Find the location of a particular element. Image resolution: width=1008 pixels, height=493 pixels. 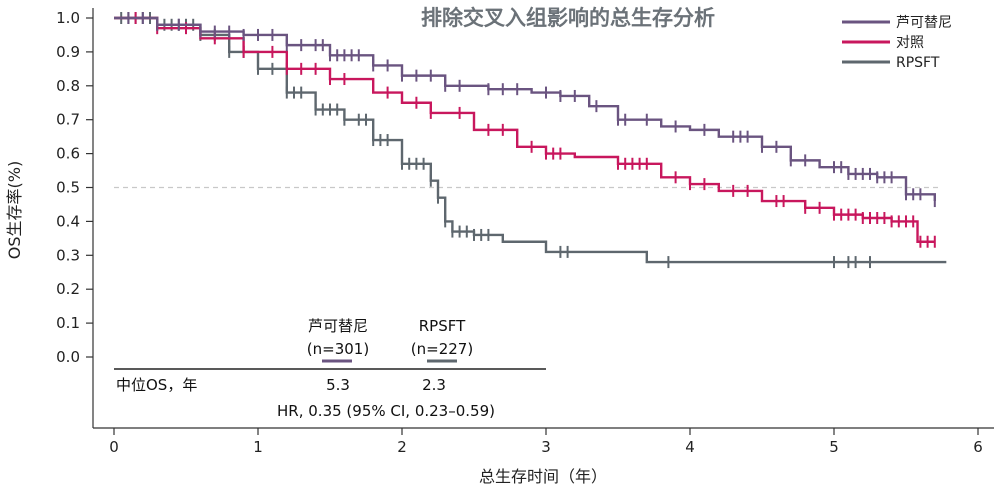

legend: 芦可替尼 对照 RPSFT is located at coordinates (897, 43).